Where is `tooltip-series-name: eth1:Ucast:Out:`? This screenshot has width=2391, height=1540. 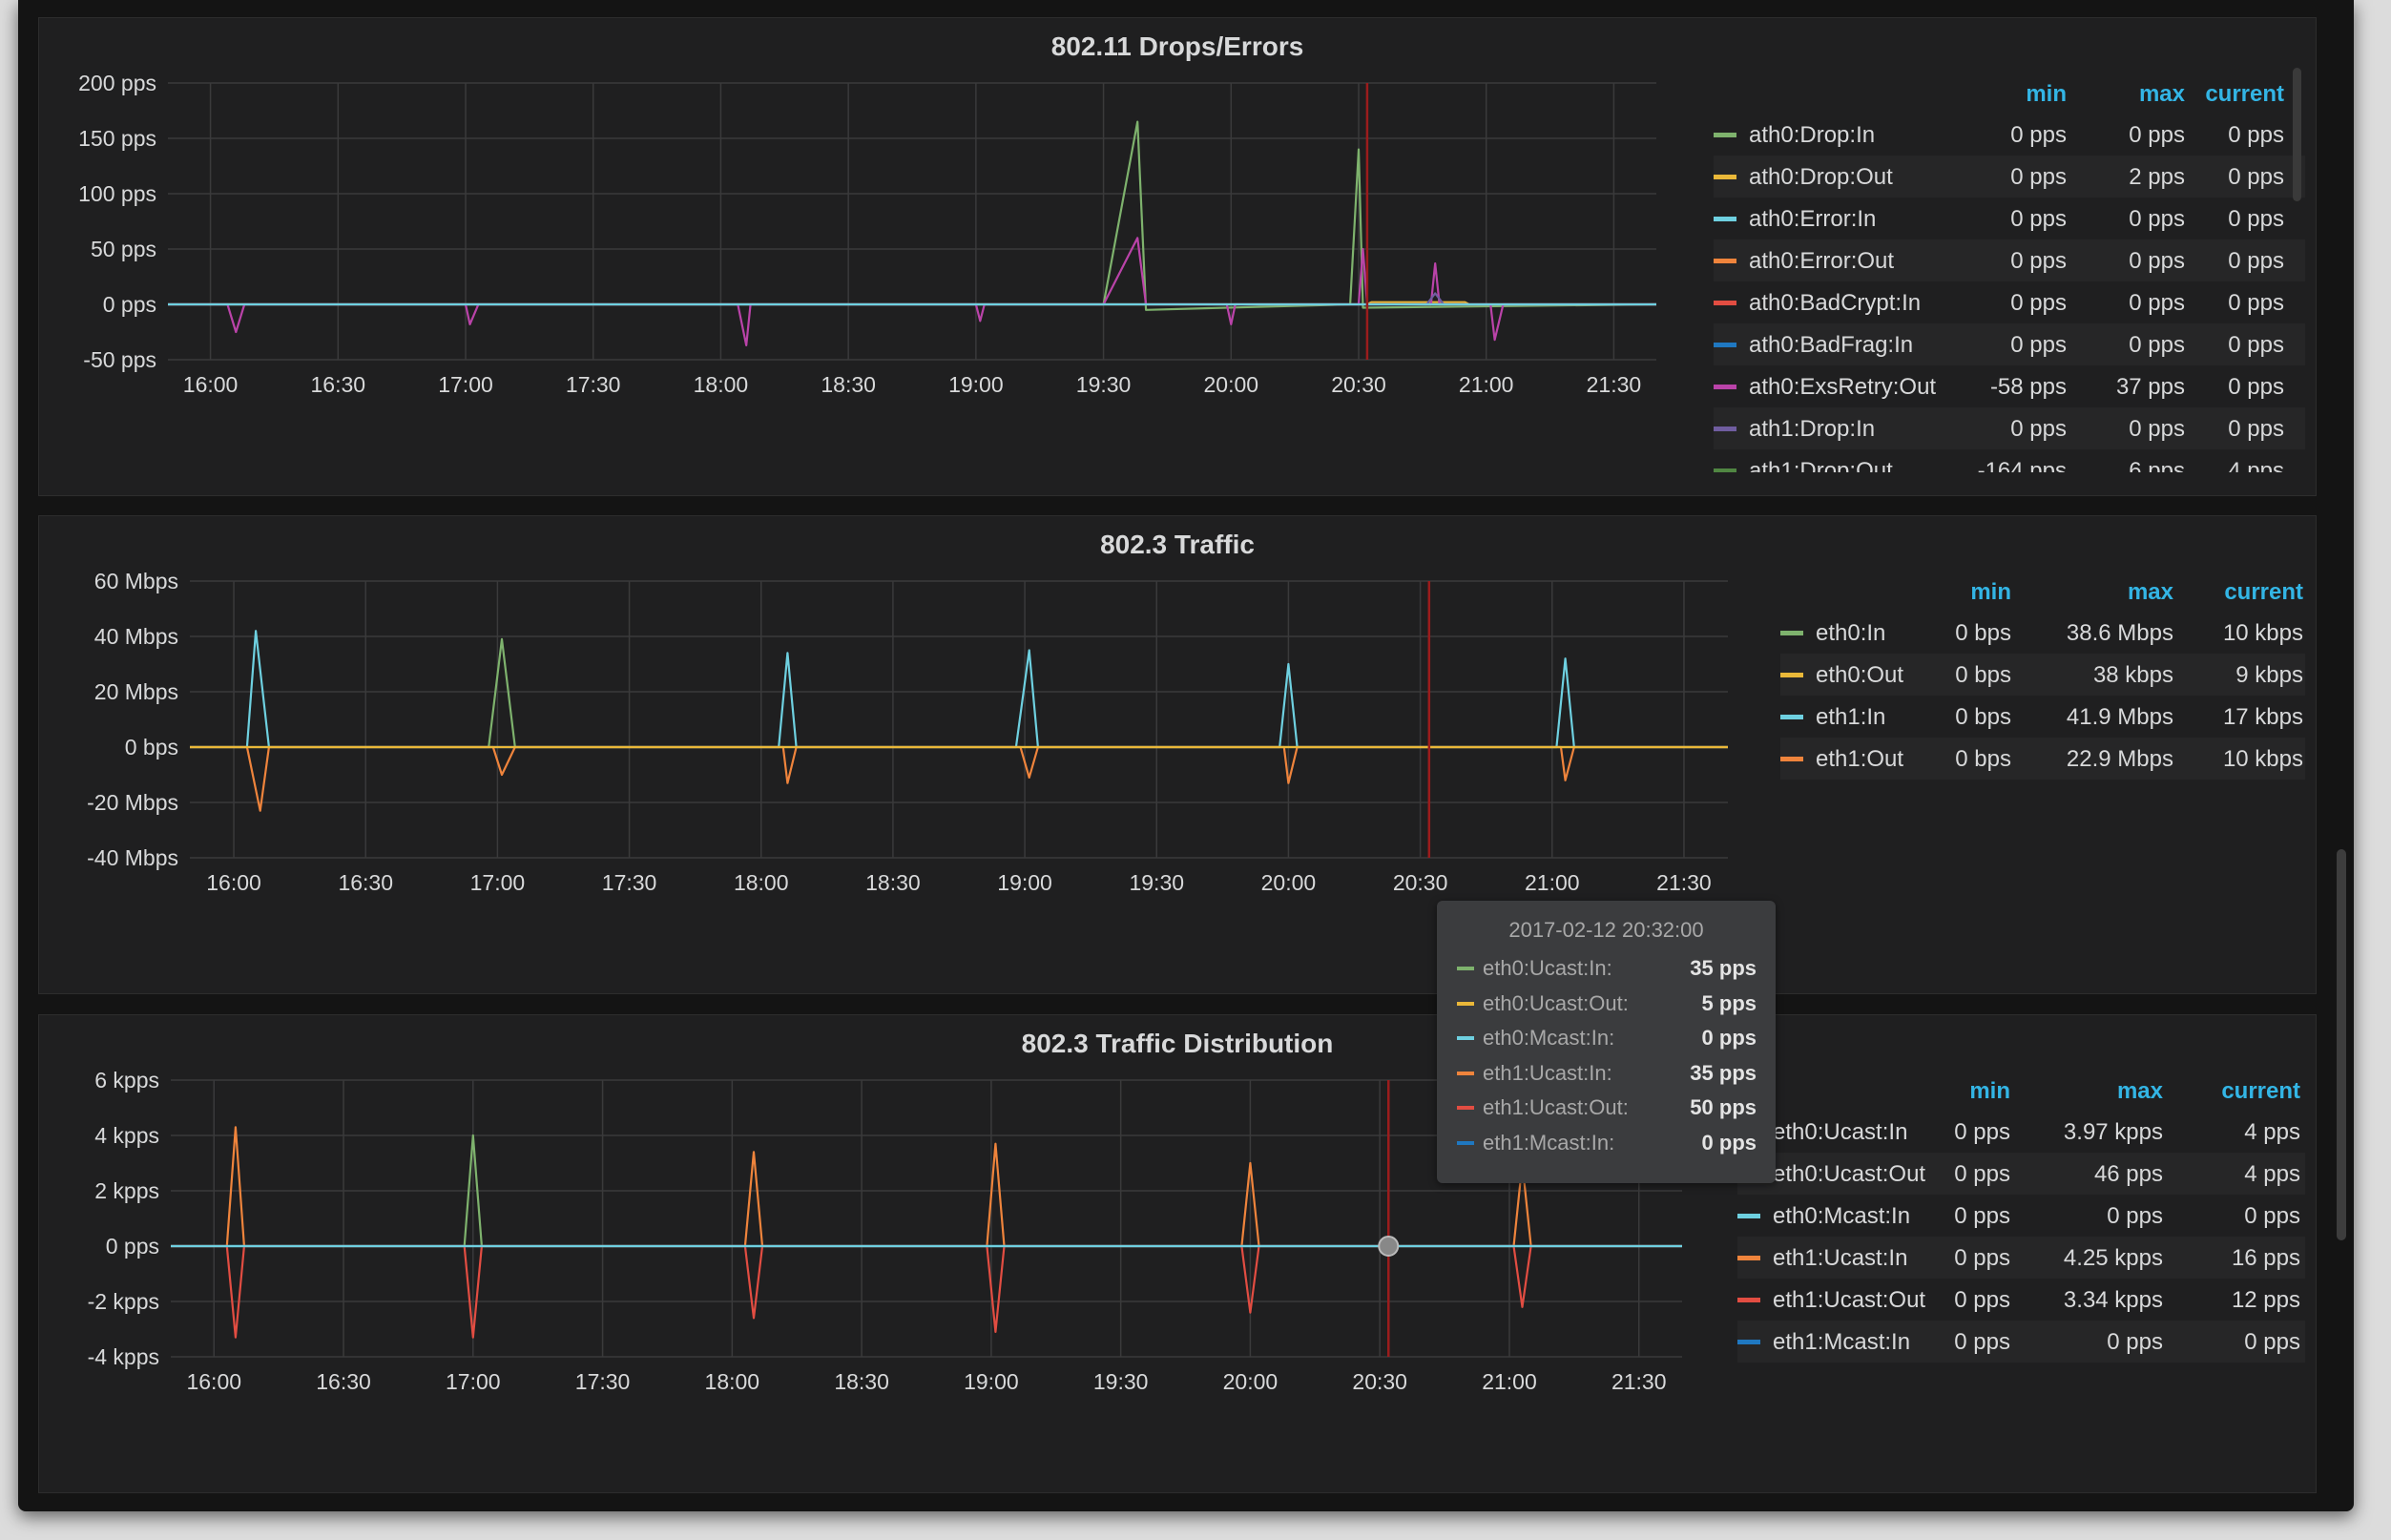 tooltip-series-name: eth1:Ucast:Out: is located at coordinates (1556, 1107).